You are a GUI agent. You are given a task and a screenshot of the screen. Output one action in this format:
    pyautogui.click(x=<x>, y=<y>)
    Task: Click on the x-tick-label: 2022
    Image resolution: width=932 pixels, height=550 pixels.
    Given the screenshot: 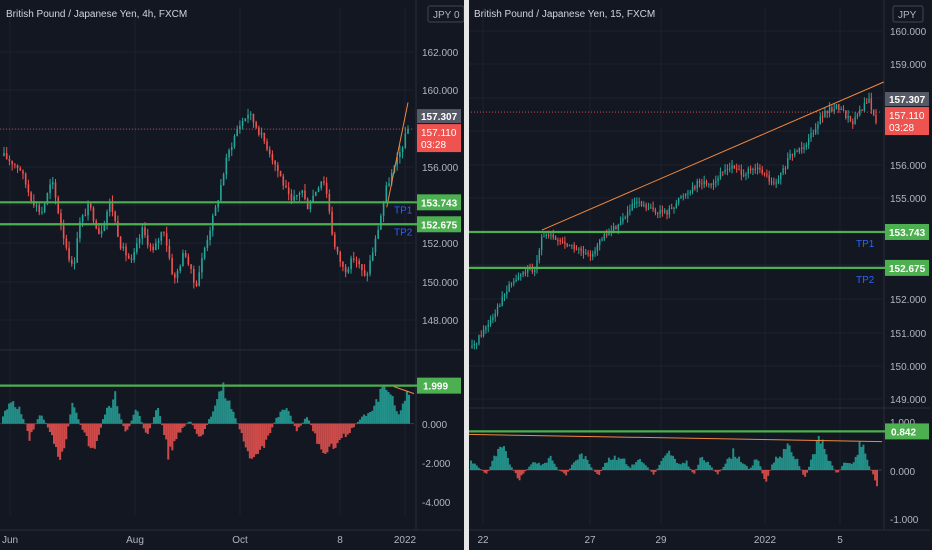 What is the action you would take?
    pyautogui.click(x=765, y=540)
    